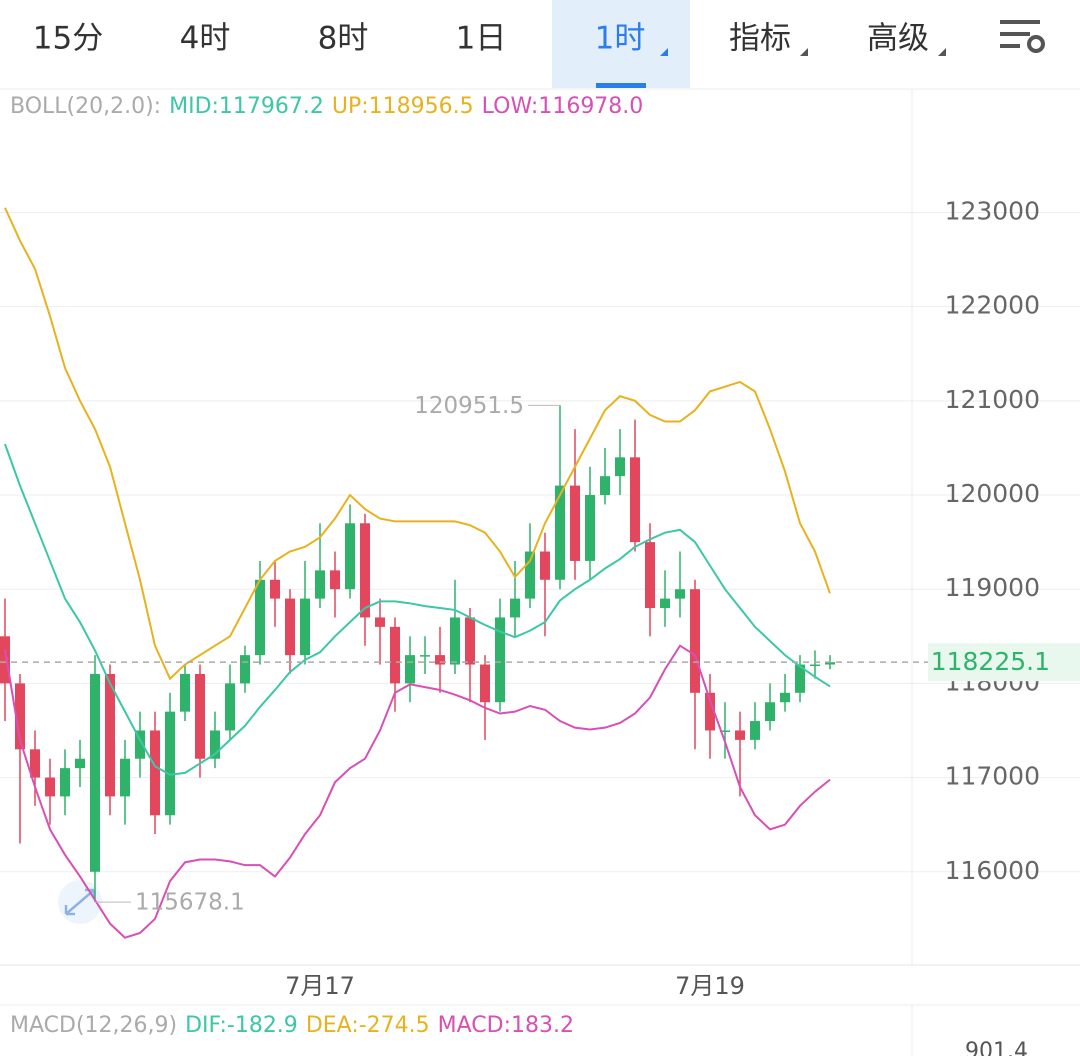 This screenshot has width=1080, height=1056. What do you see at coordinates (992, 493) in the screenshot?
I see `y-tick-label: 120000` at bounding box center [992, 493].